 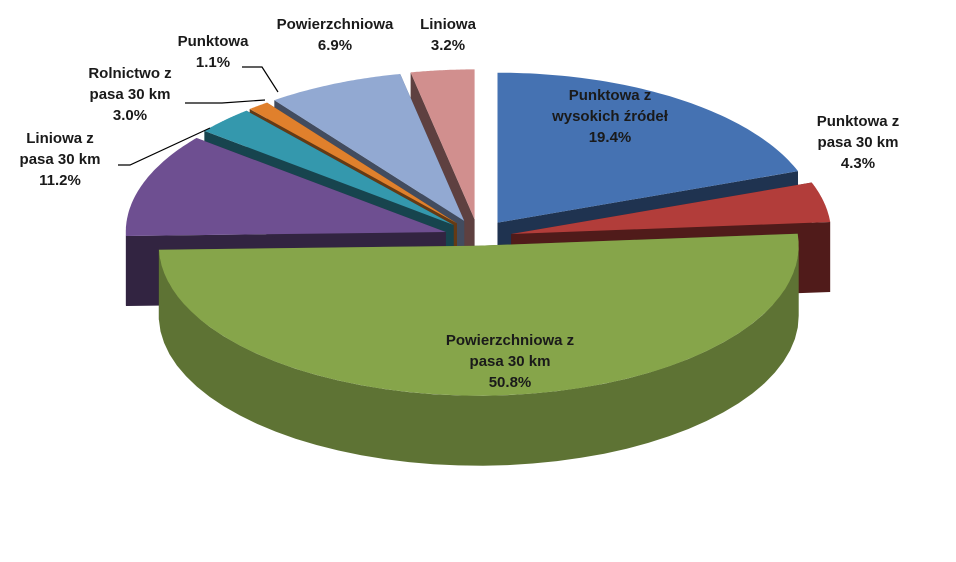 What do you see at coordinates (129, 94) in the screenshot?
I see `slice-label-4: Rolnictwo z pasa 30 km 3.0%` at bounding box center [129, 94].